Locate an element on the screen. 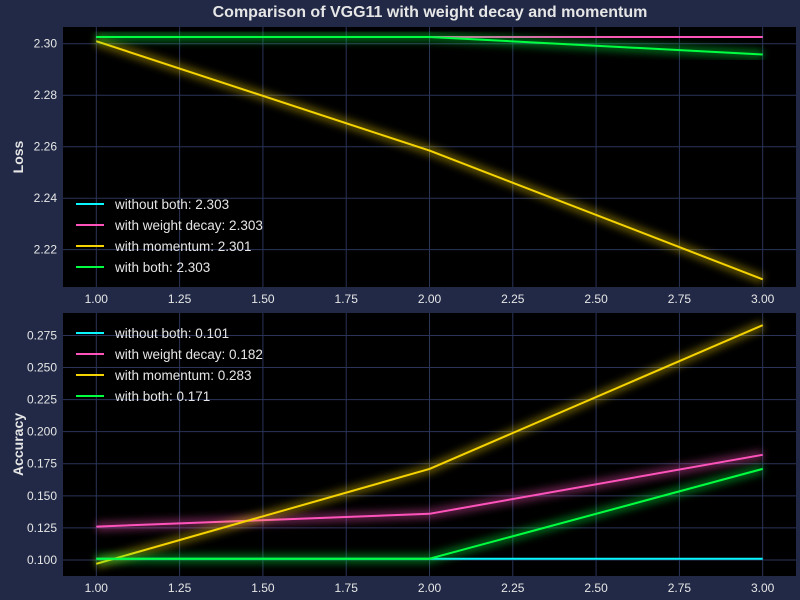 The height and width of the screenshot is (600, 800). y-tick-label: 0.175 is located at coordinates (42, 464).